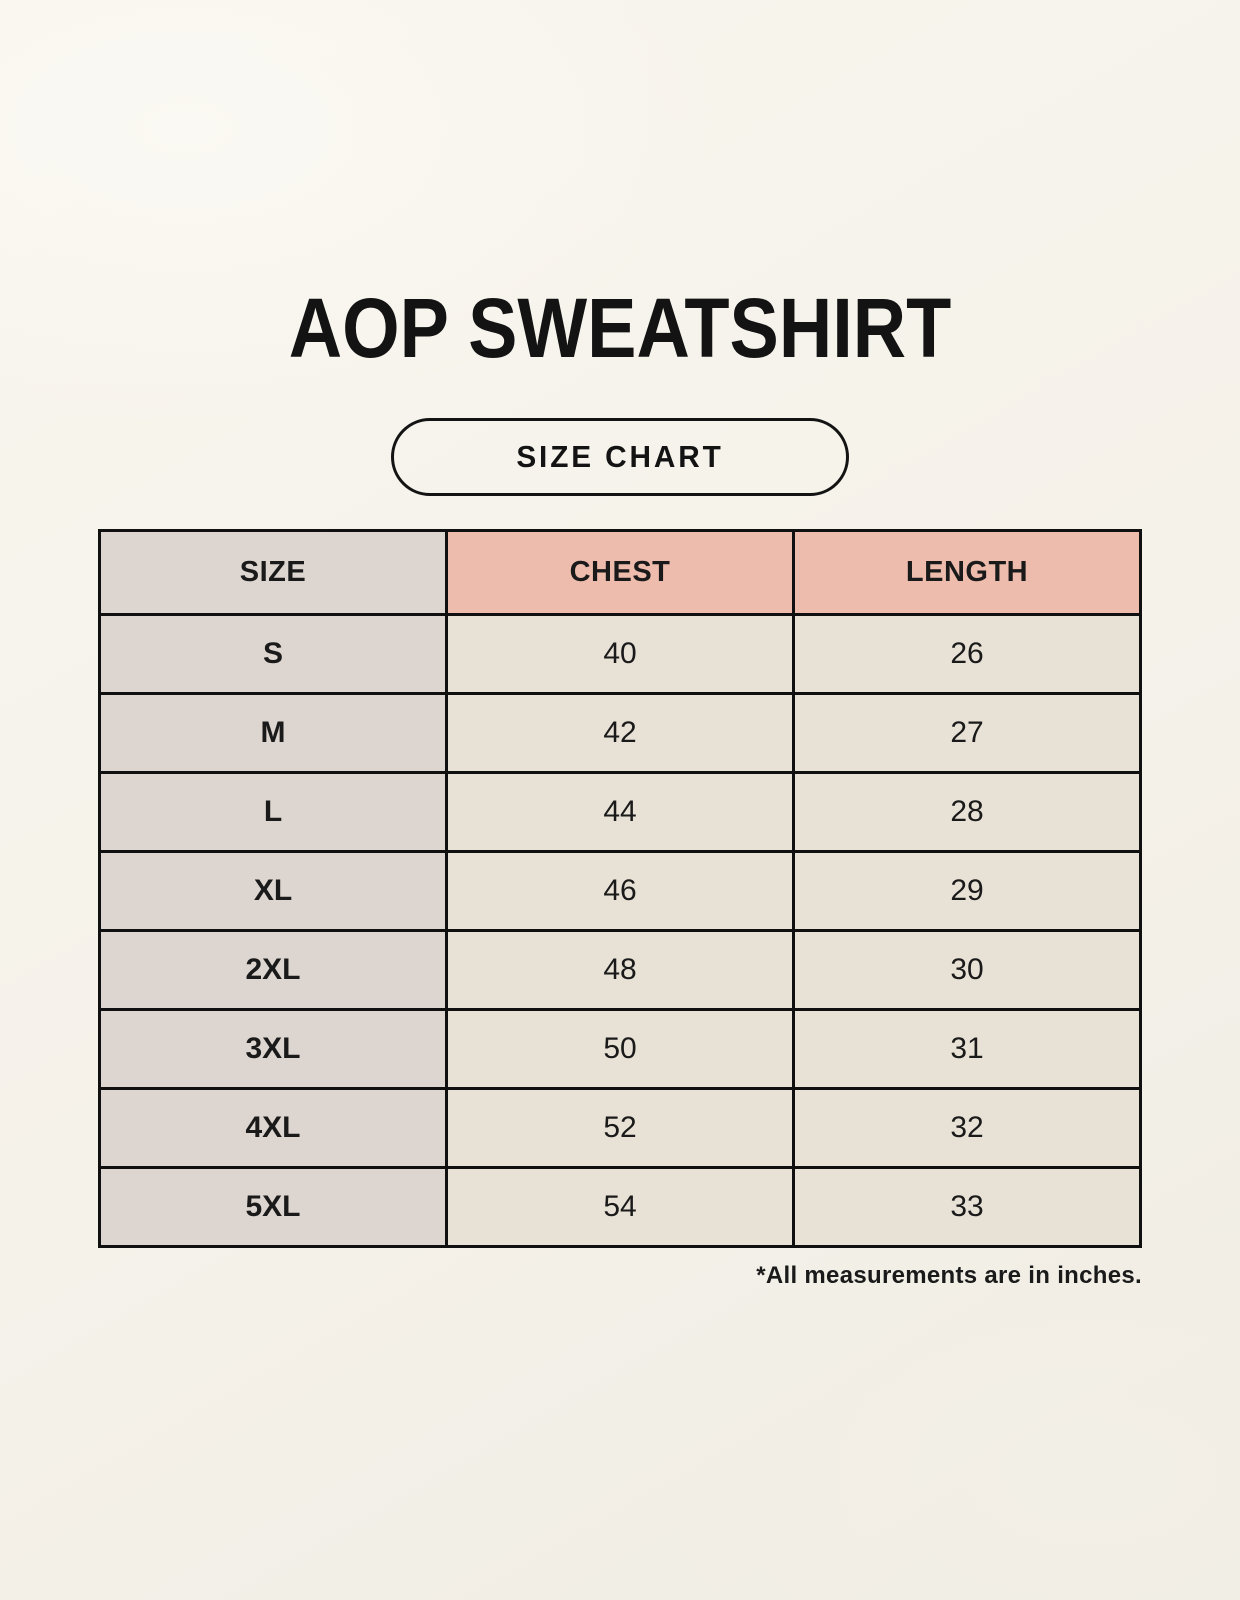 The image size is (1240, 1600). I want to click on length-value-cell: 26, so click(967, 654).